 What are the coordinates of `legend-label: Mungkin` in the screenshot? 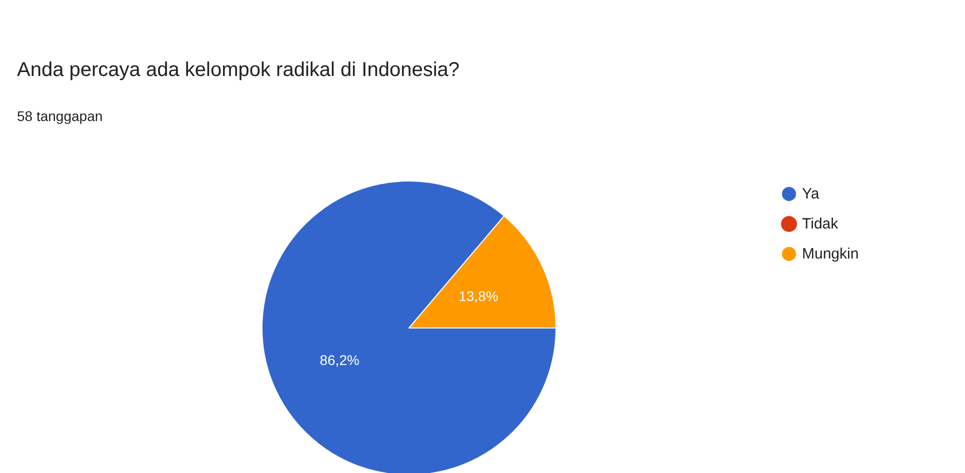 It's located at (830, 254).